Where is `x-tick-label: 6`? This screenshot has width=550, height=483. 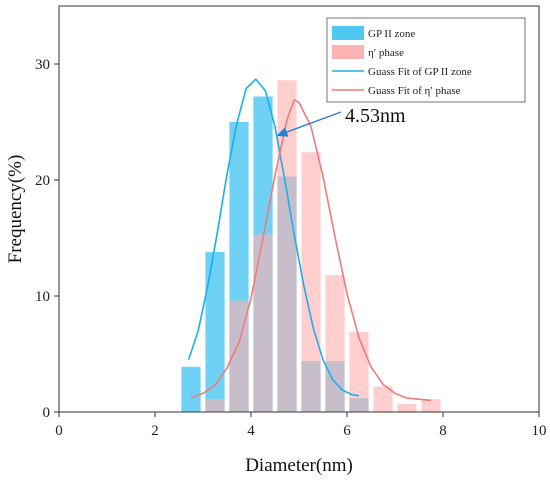
x-tick-label: 6 is located at coordinates (347, 431).